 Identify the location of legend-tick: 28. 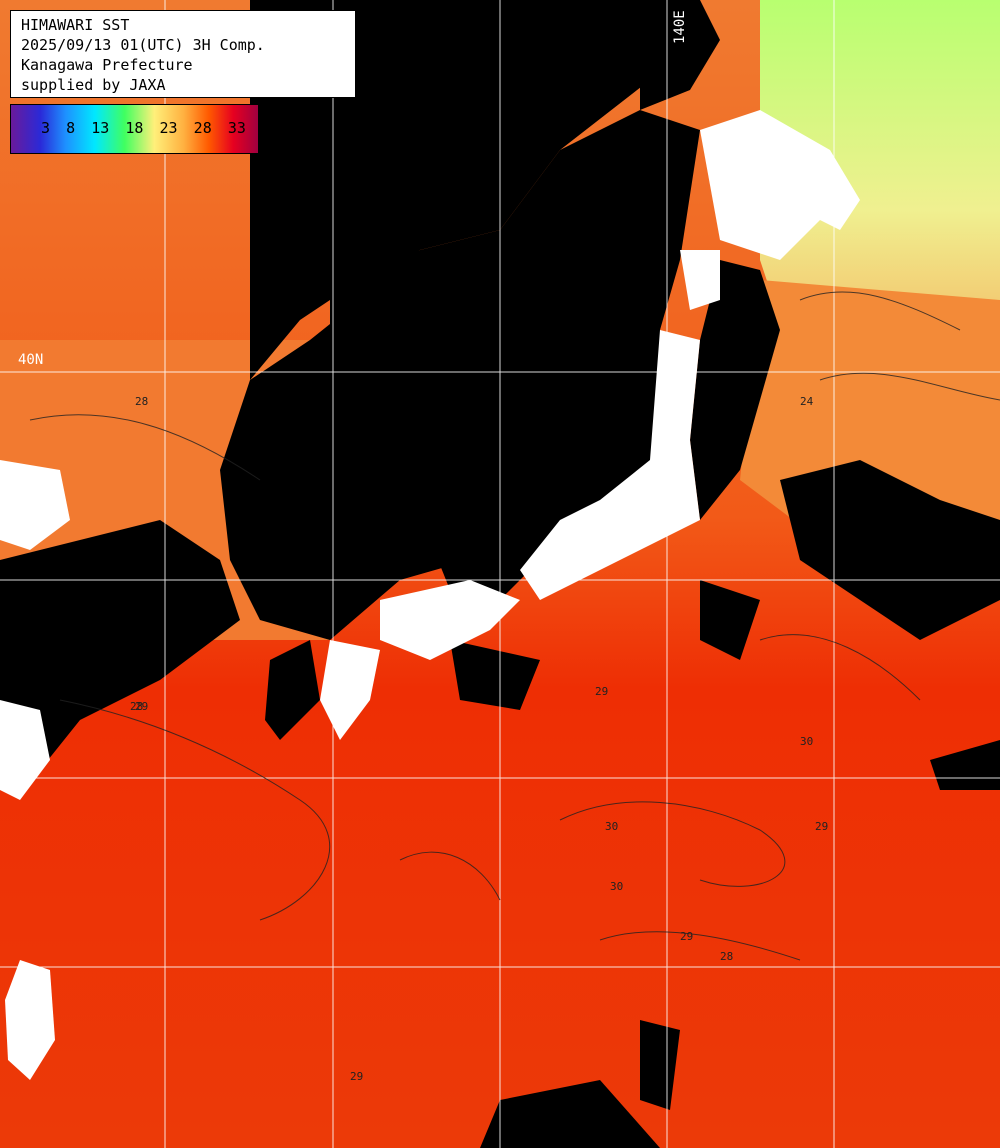
(202, 128).